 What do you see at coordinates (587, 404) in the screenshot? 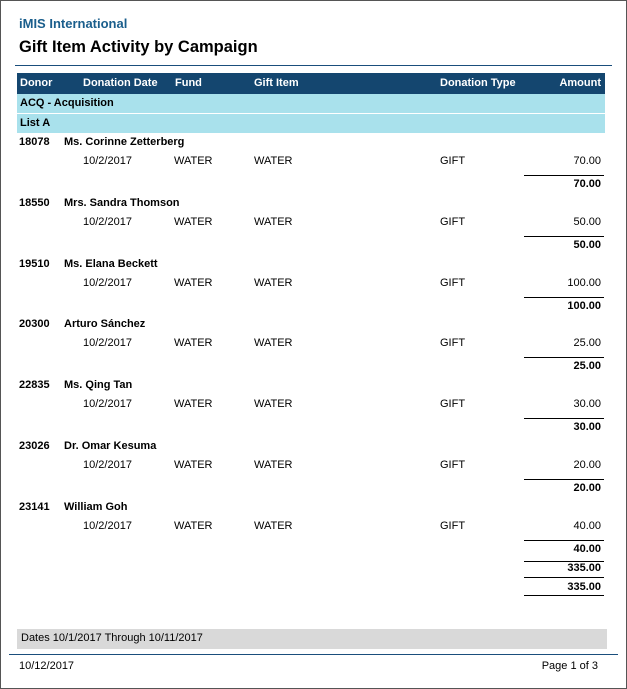
I see `donation-amount: 30.00` at bounding box center [587, 404].